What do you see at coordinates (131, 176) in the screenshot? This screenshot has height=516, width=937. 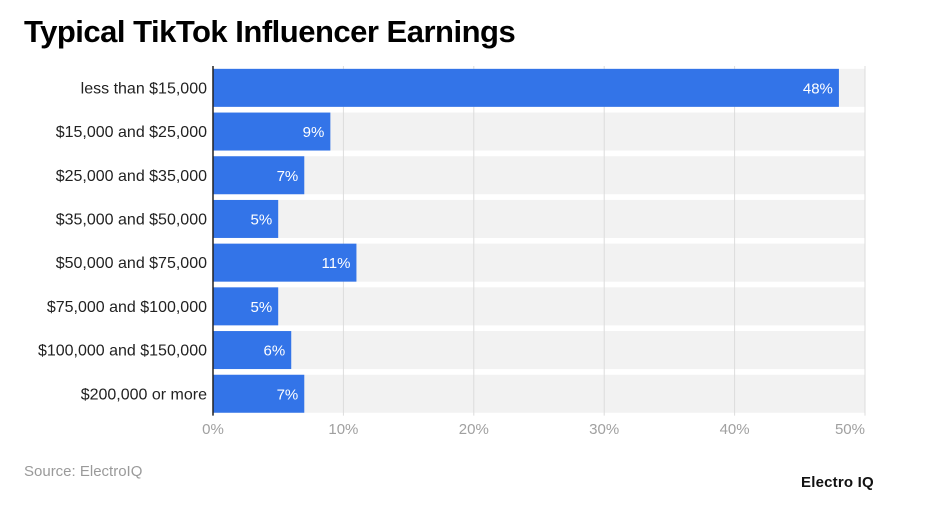 I see `category-label: $25,000 and $35,000` at bounding box center [131, 176].